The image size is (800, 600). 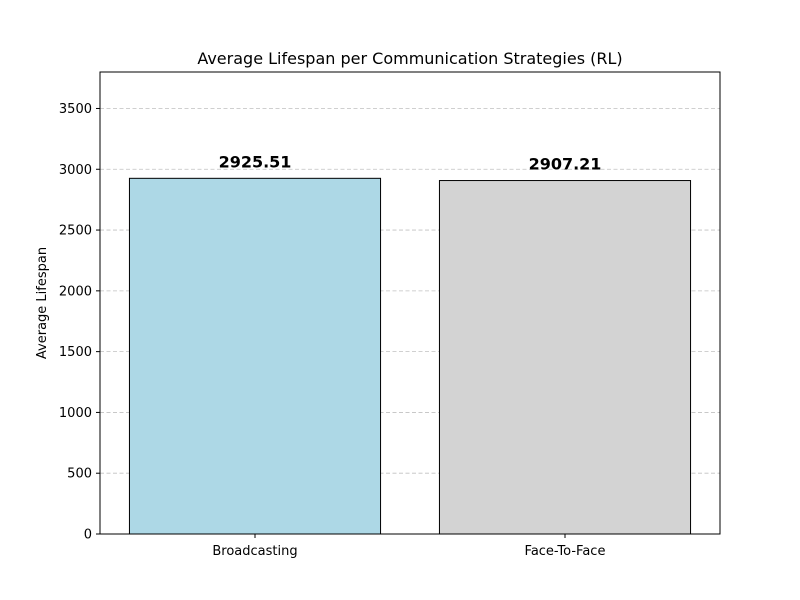 I want to click on y-axis-title: Average Lifespan, so click(x=42, y=303).